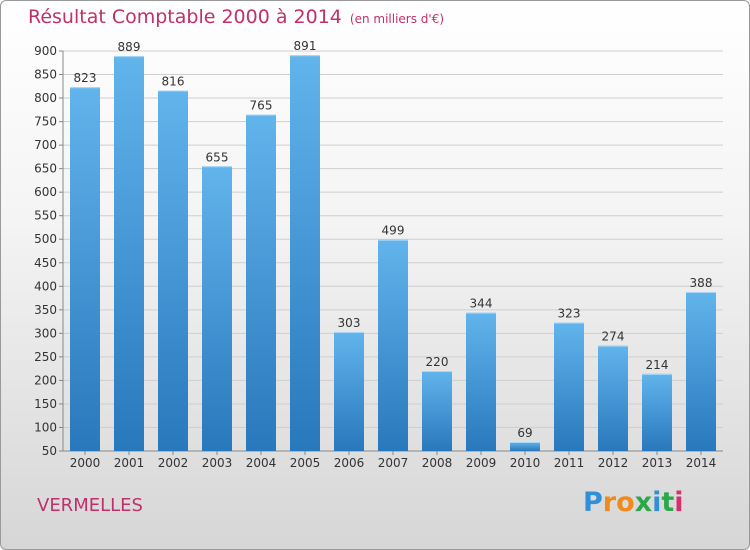 Image resolution: width=750 pixels, height=550 pixels. Describe the element at coordinates (397, 19) in the screenshot. I see `chart-subtitle: (en milliers d'€)` at that location.